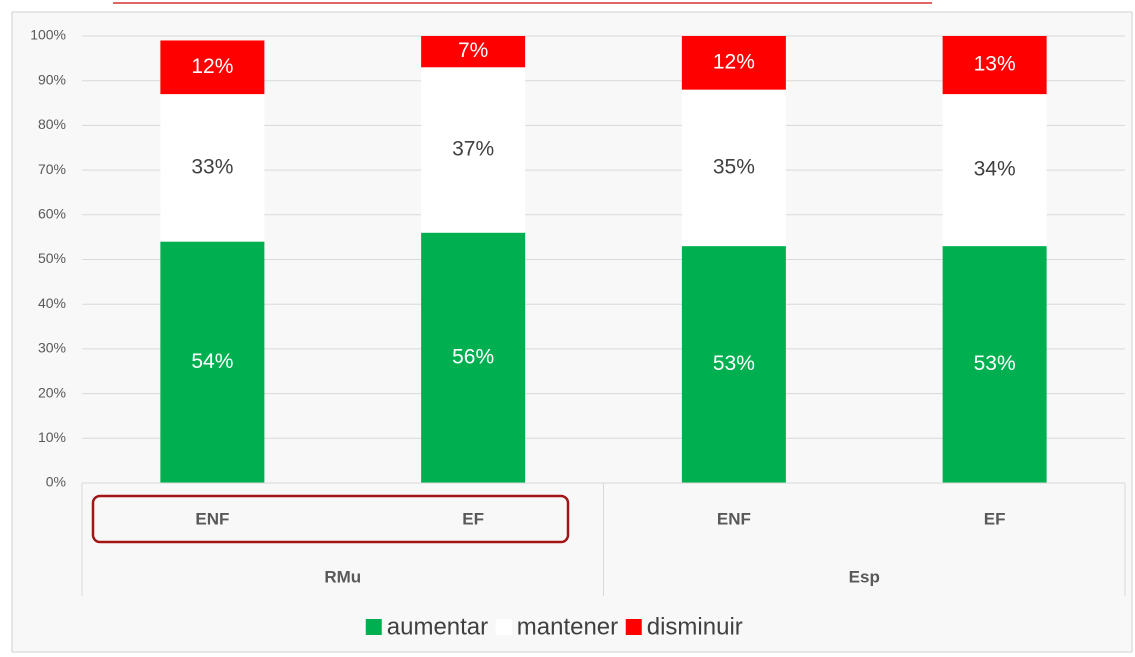 The width and height of the screenshot is (1135, 657). I want to click on y-tick-label: 40%, so click(52, 303).